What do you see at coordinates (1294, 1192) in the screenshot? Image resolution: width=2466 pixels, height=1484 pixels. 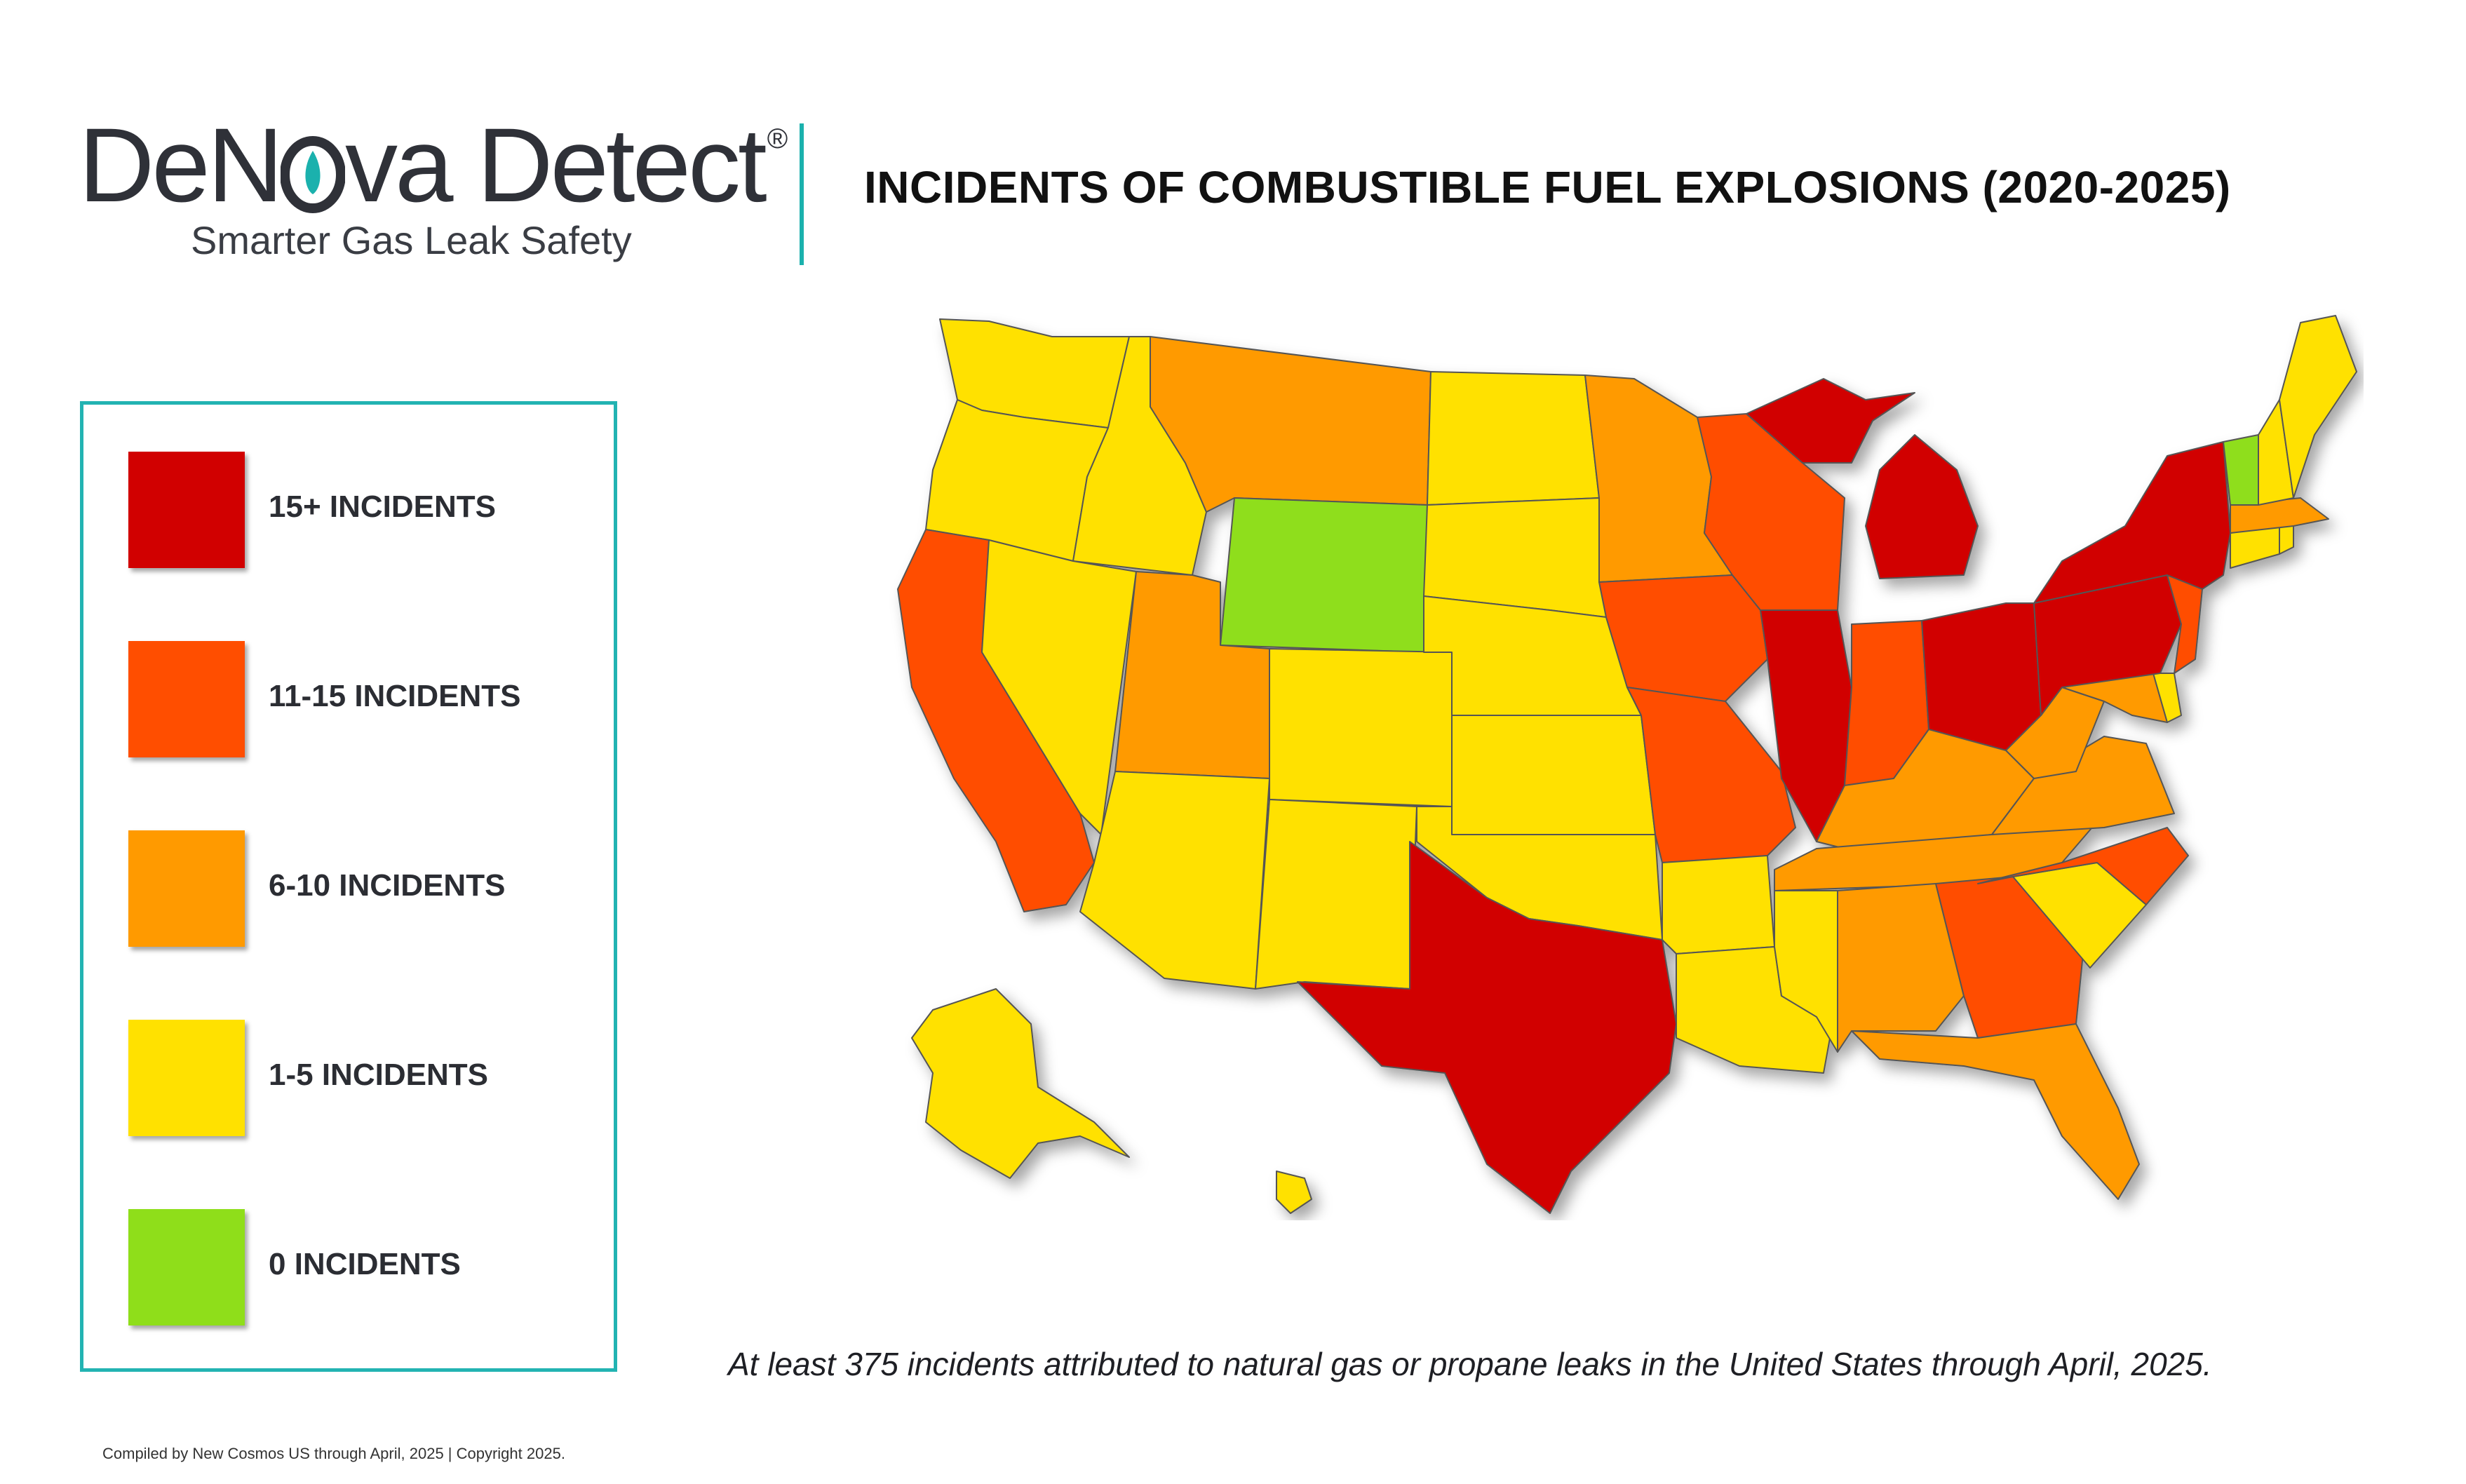 I see `state-hi` at bounding box center [1294, 1192].